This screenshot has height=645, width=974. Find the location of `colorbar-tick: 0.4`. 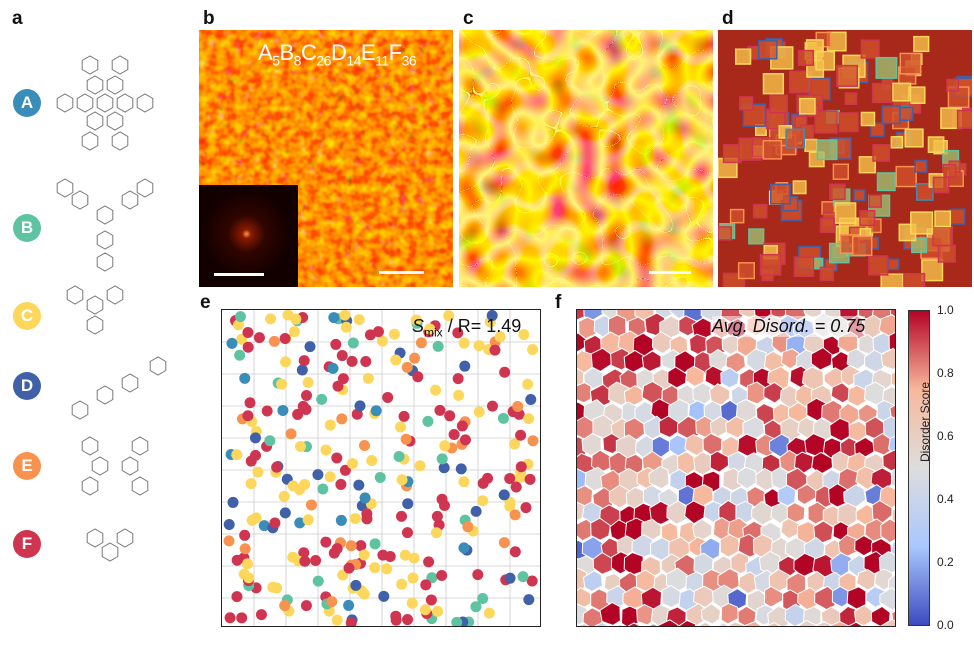

colorbar-tick: 0.4 is located at coordinates (945, 499).